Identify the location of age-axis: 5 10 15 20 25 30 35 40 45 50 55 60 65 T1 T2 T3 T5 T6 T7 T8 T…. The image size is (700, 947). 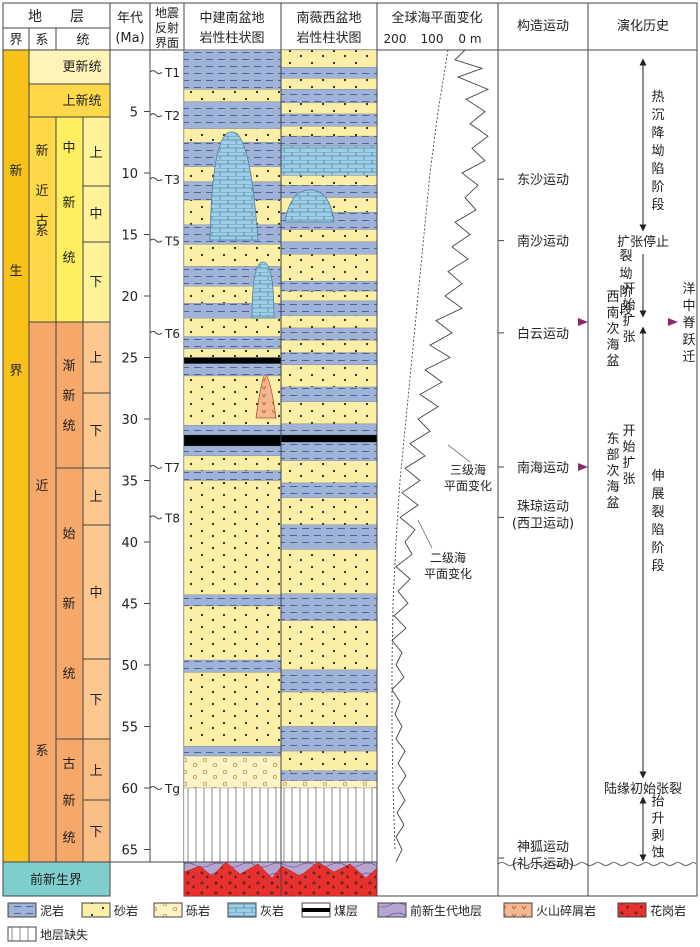
(147, 456).